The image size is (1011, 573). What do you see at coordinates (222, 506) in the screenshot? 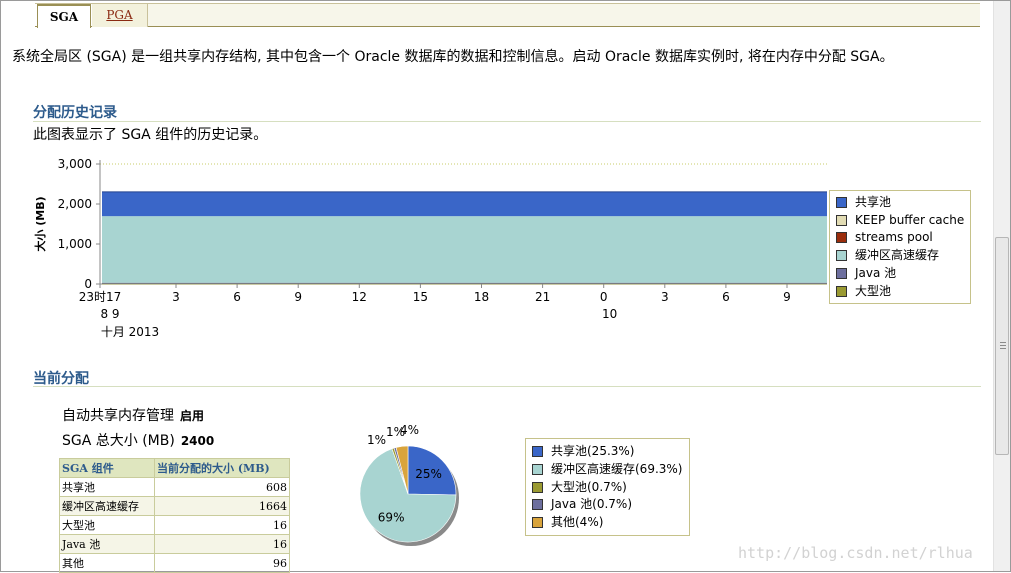
I see `table-cell-size: 1664` at bounding box center [222, 506].